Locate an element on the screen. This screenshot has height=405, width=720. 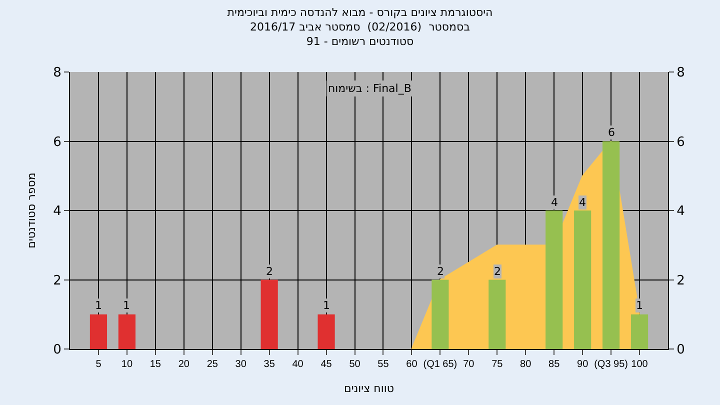
x-tick-label: 40 is located at coordinates (298, 364).